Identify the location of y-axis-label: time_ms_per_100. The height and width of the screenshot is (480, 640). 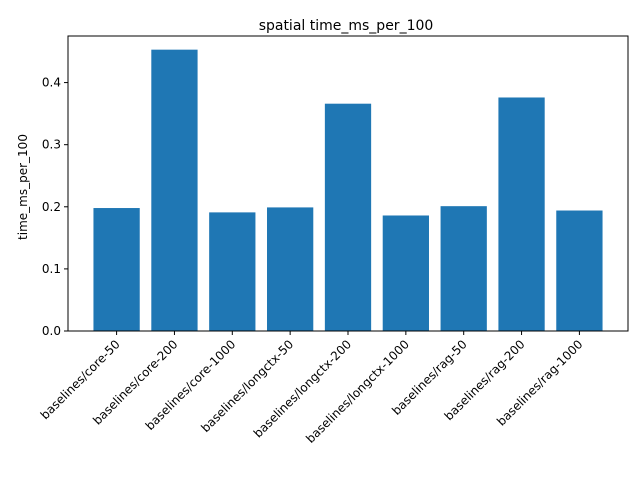
(23, 187).